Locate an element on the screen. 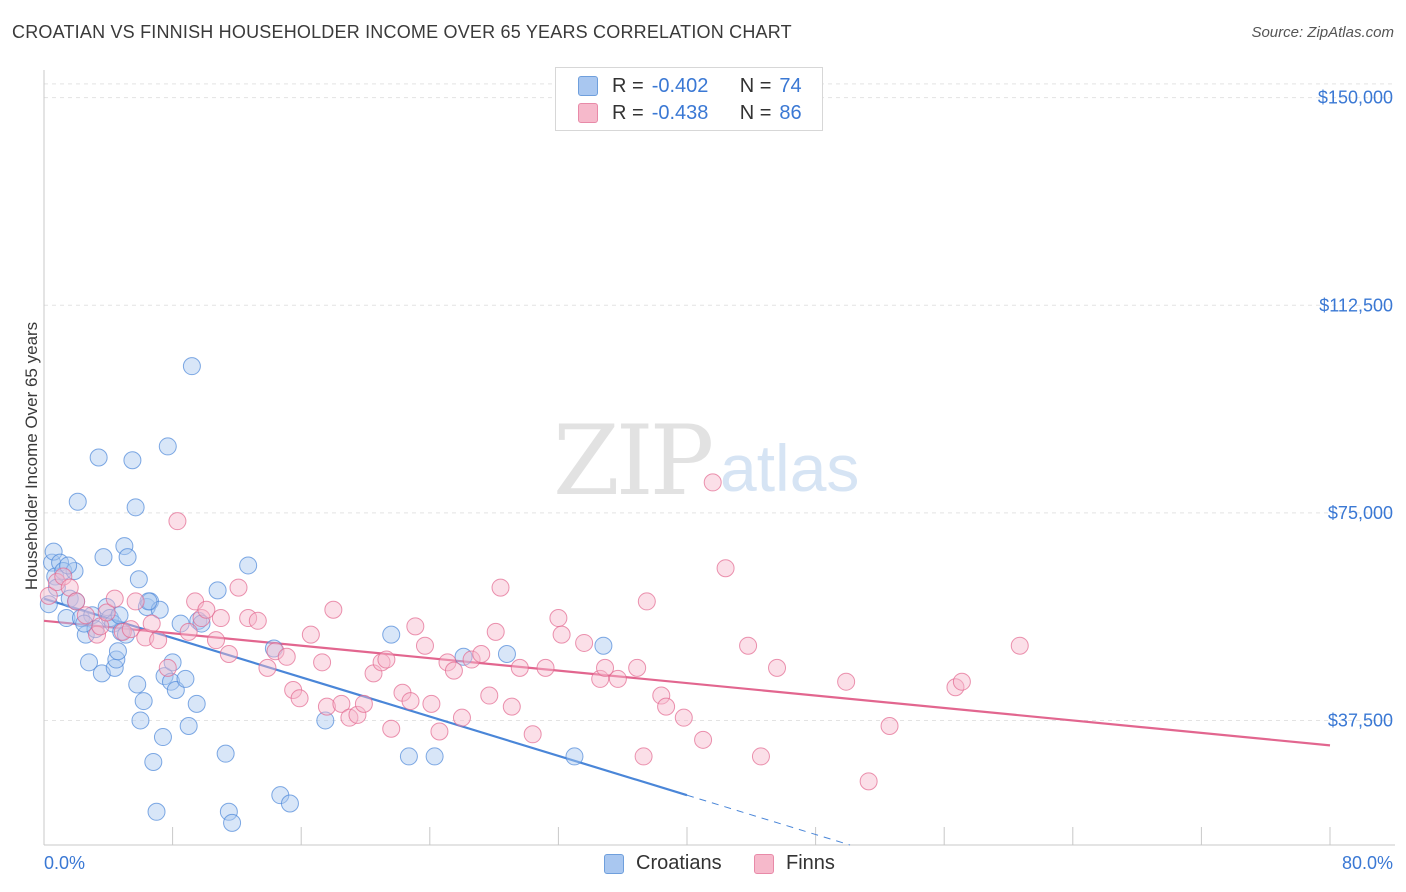 The width and height of the screenshot is (1406, 892). x-tick-label: 0.0% is located at coordinates (64, 863).